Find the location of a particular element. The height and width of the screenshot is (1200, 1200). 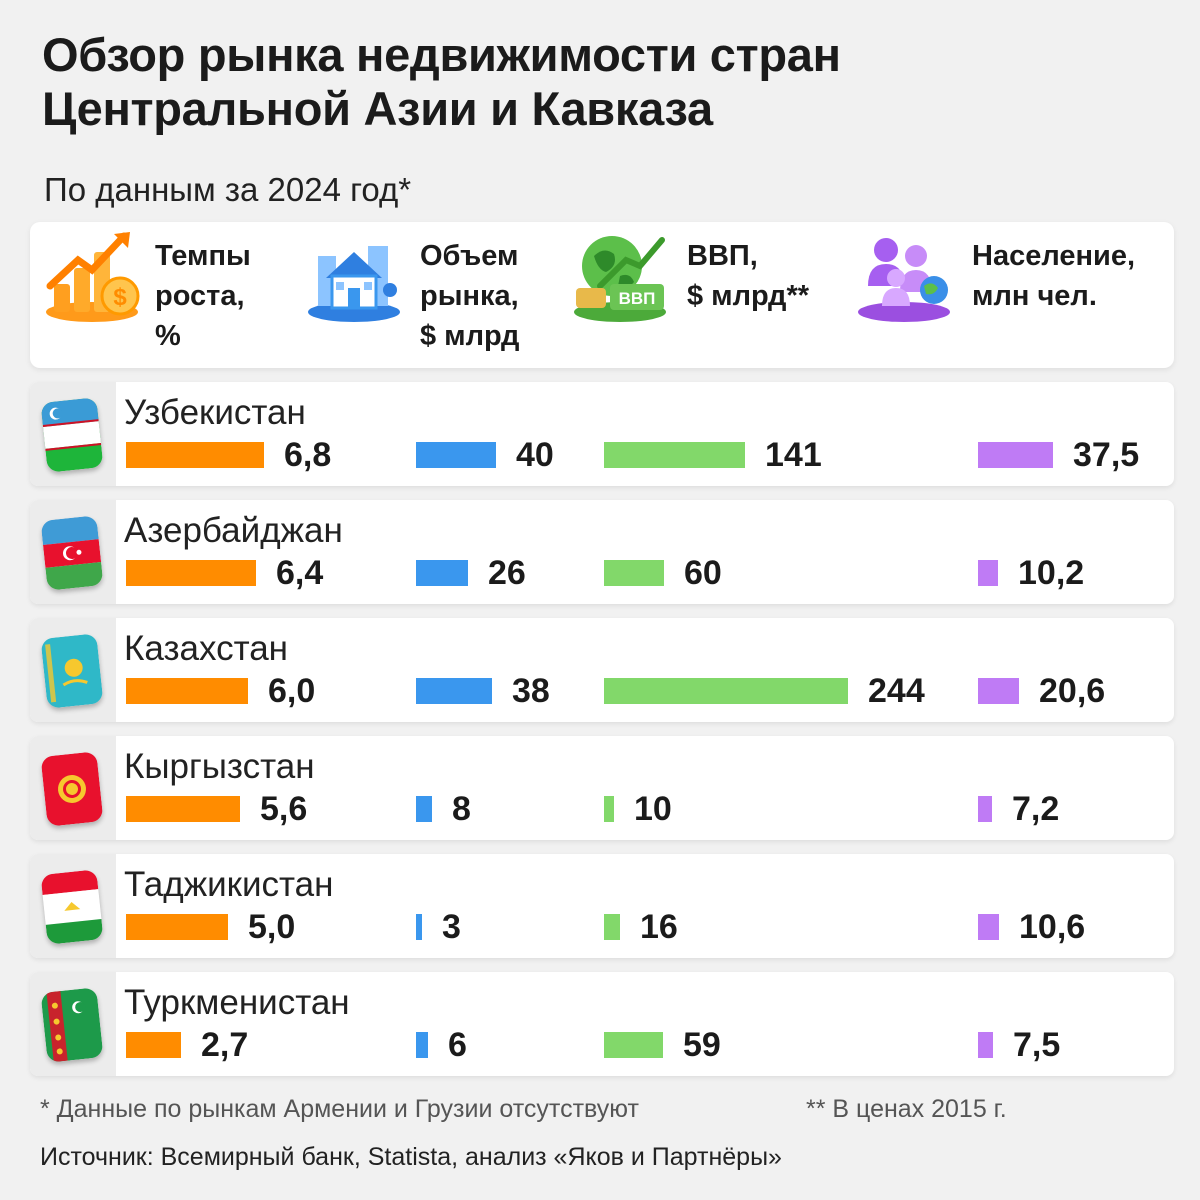

country-name: Азербайджан is located at coordinates (233, 530).